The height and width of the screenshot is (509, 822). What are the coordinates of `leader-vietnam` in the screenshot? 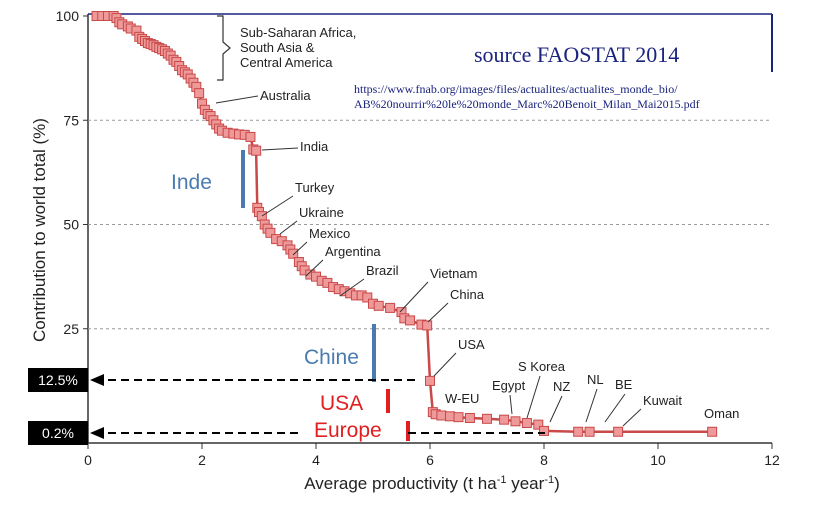 It's located at (414, 297).